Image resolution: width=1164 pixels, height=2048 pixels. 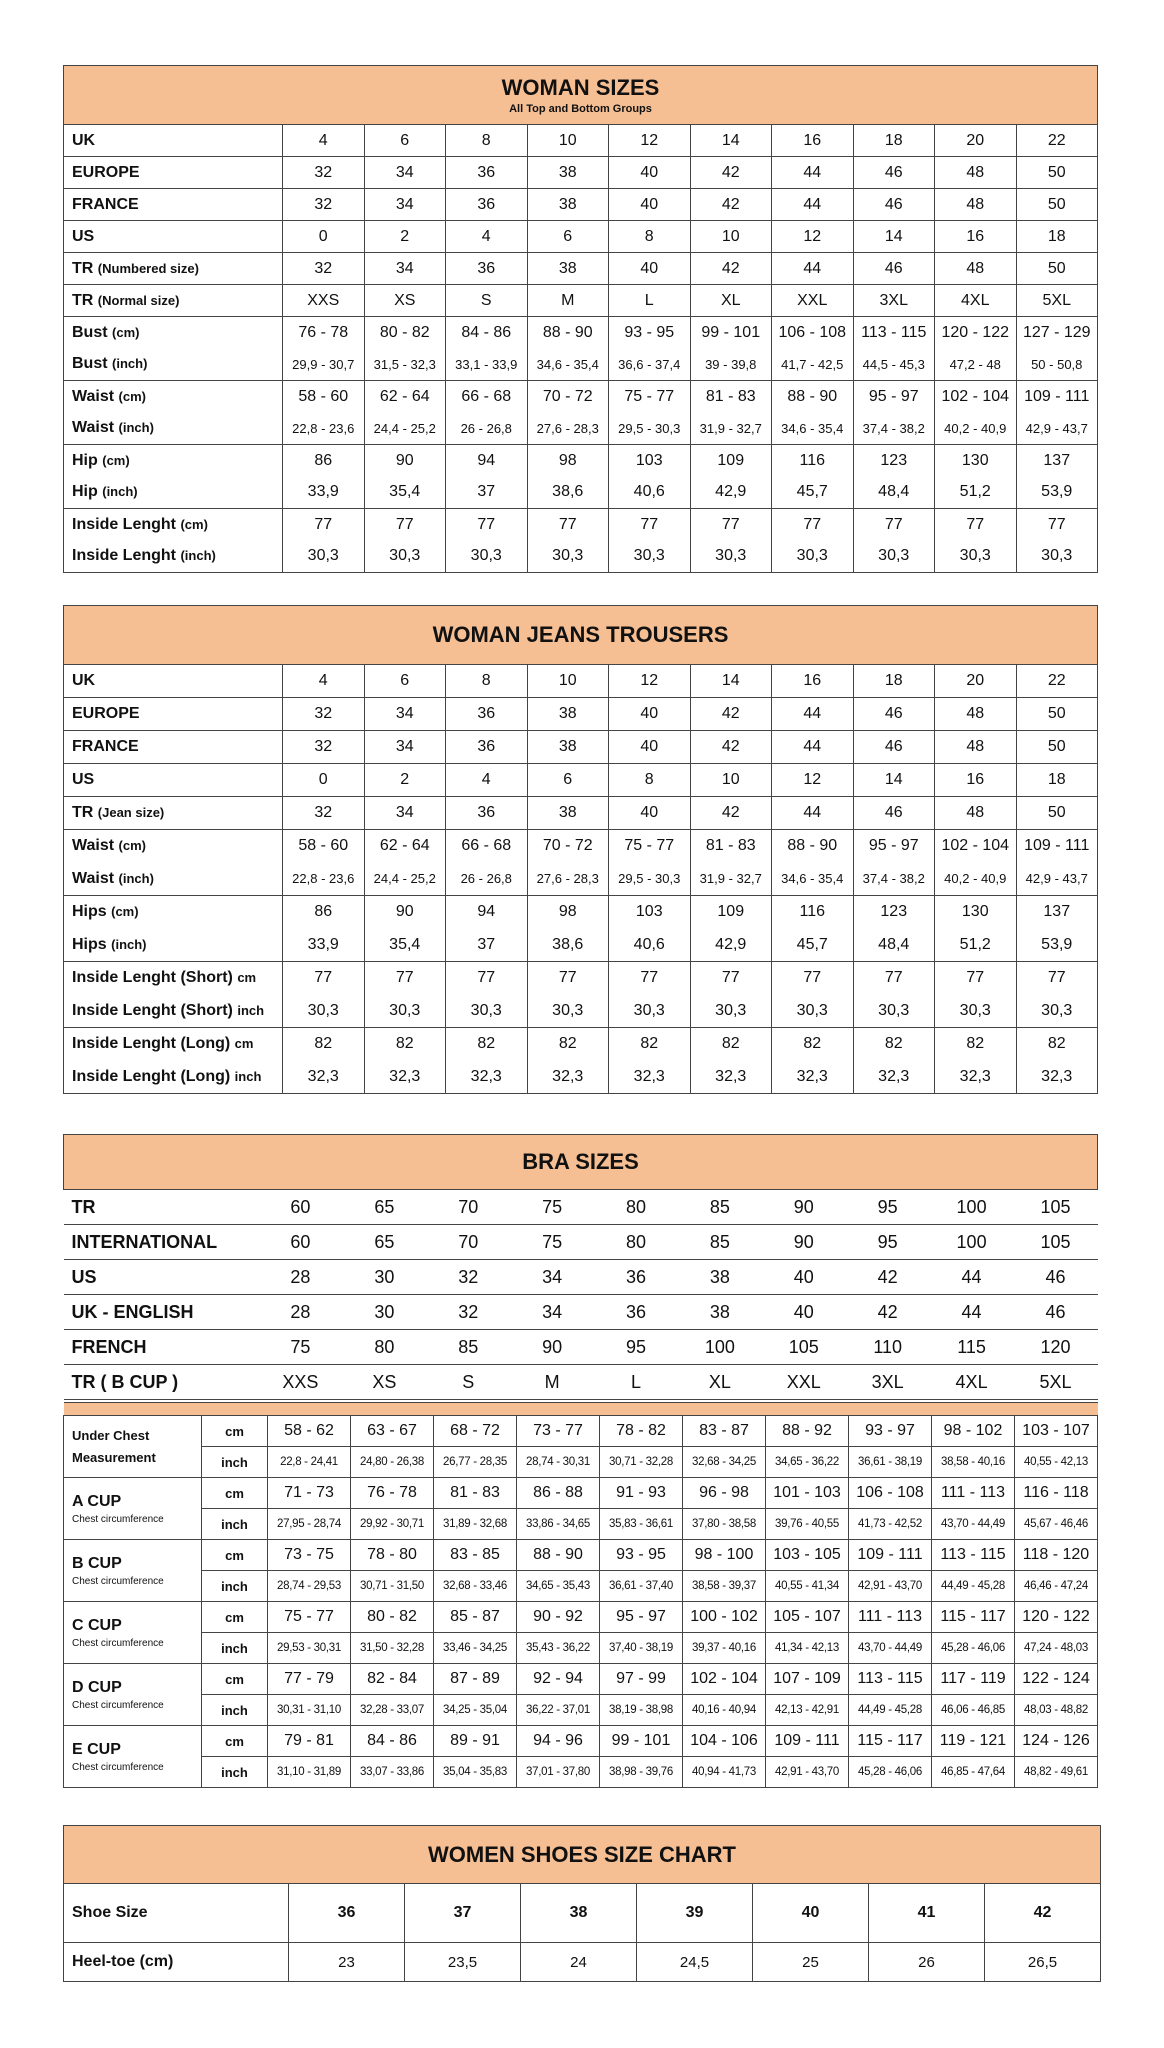 What do you see at coordinates (558, 1524) in the screenshot?
I see `table-cell: 33,86 - 34,65` at bounding box center [558, 1524].